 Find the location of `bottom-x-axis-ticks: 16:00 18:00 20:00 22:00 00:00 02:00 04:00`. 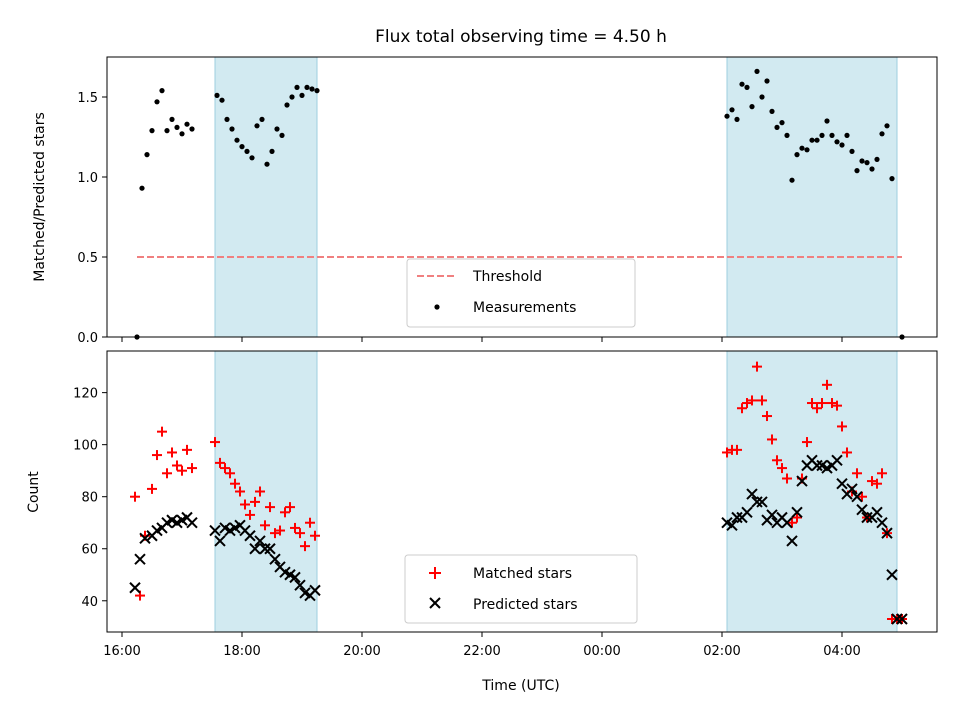

bottom-x-axis-ticks: 16:00 18:00 20:00 22:00 00:00 02:00 04:00 is located at coordinates (482, 645).